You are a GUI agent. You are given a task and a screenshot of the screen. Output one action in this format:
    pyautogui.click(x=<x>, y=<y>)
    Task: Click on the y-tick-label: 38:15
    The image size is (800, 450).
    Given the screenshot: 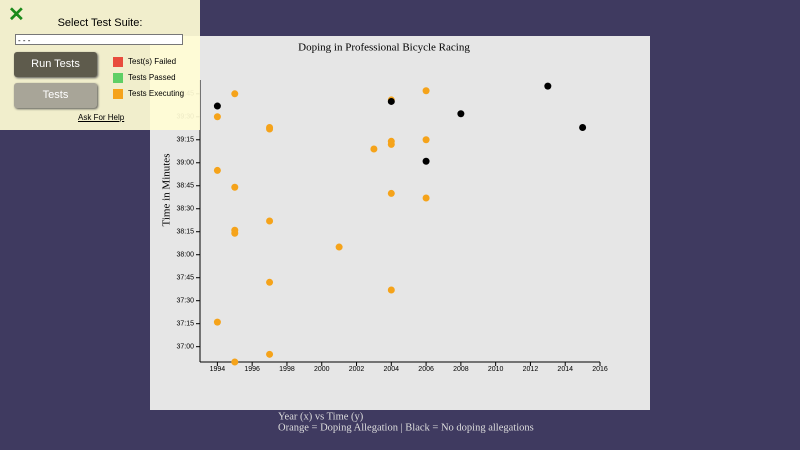 What is the action you would take?
    pyautogui.click(x=185, y=232)
    